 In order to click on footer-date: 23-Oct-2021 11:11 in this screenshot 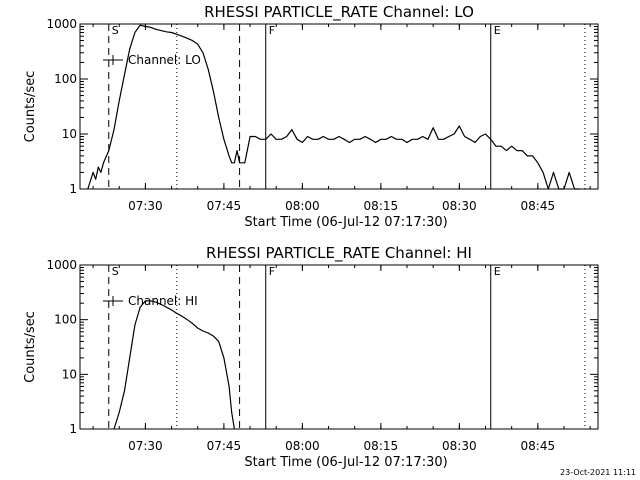, I will do `click(598, 472)`.